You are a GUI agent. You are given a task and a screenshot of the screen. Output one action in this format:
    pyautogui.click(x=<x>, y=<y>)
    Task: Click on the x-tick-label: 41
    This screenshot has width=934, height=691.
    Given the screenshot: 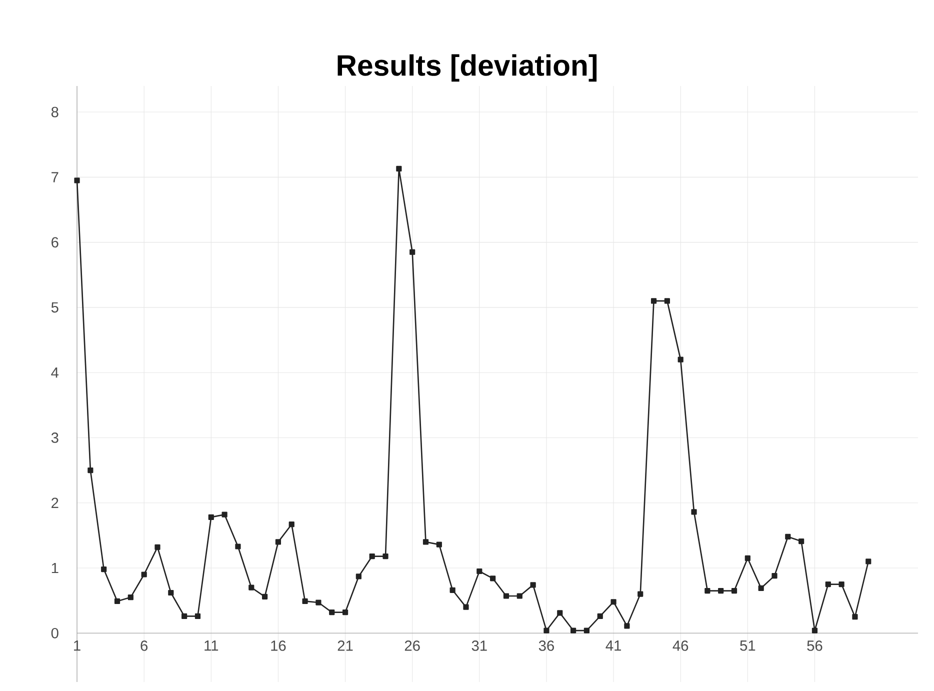 What is the action you would take?
    pyautogui.click(x=613, y=645)
    